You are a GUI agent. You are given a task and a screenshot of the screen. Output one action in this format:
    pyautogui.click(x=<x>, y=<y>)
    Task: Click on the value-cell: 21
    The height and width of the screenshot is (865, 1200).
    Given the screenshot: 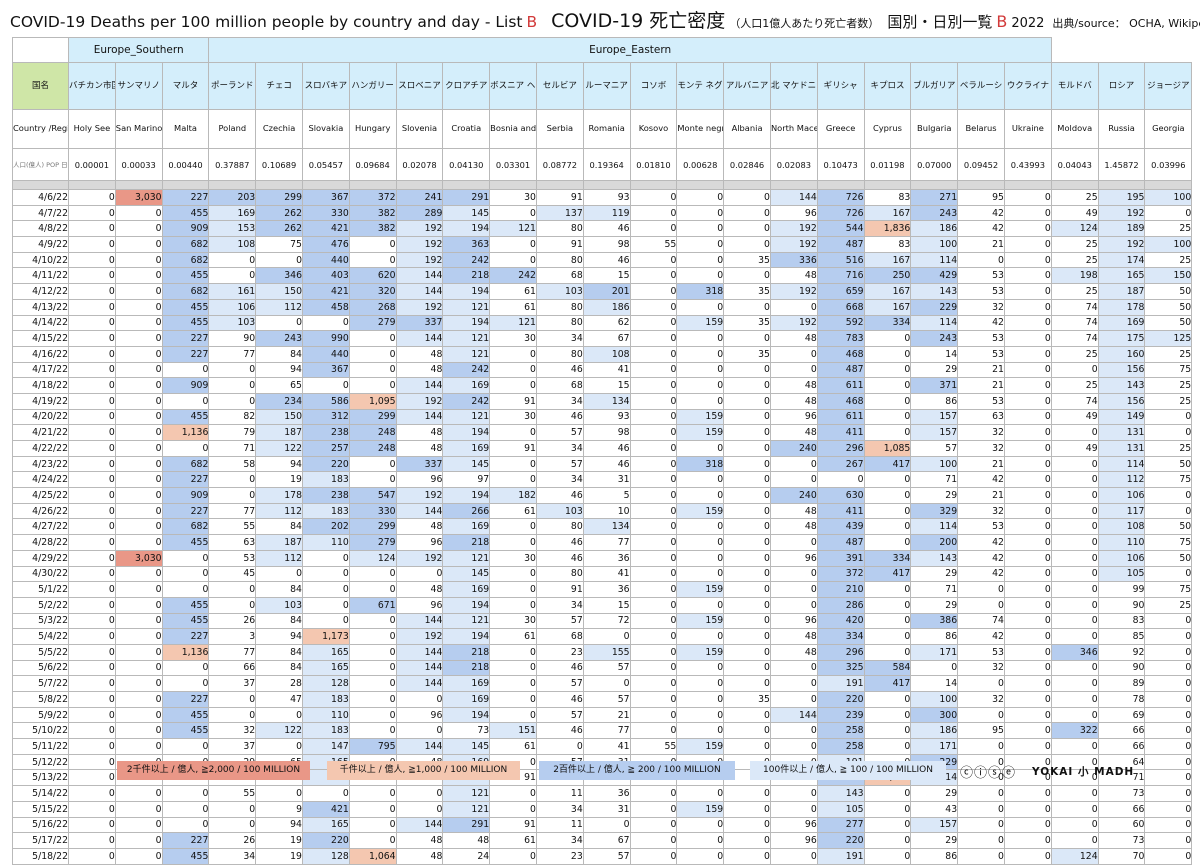 What is the action you would take?
    pyautogui.click(x=981, y=495)
    